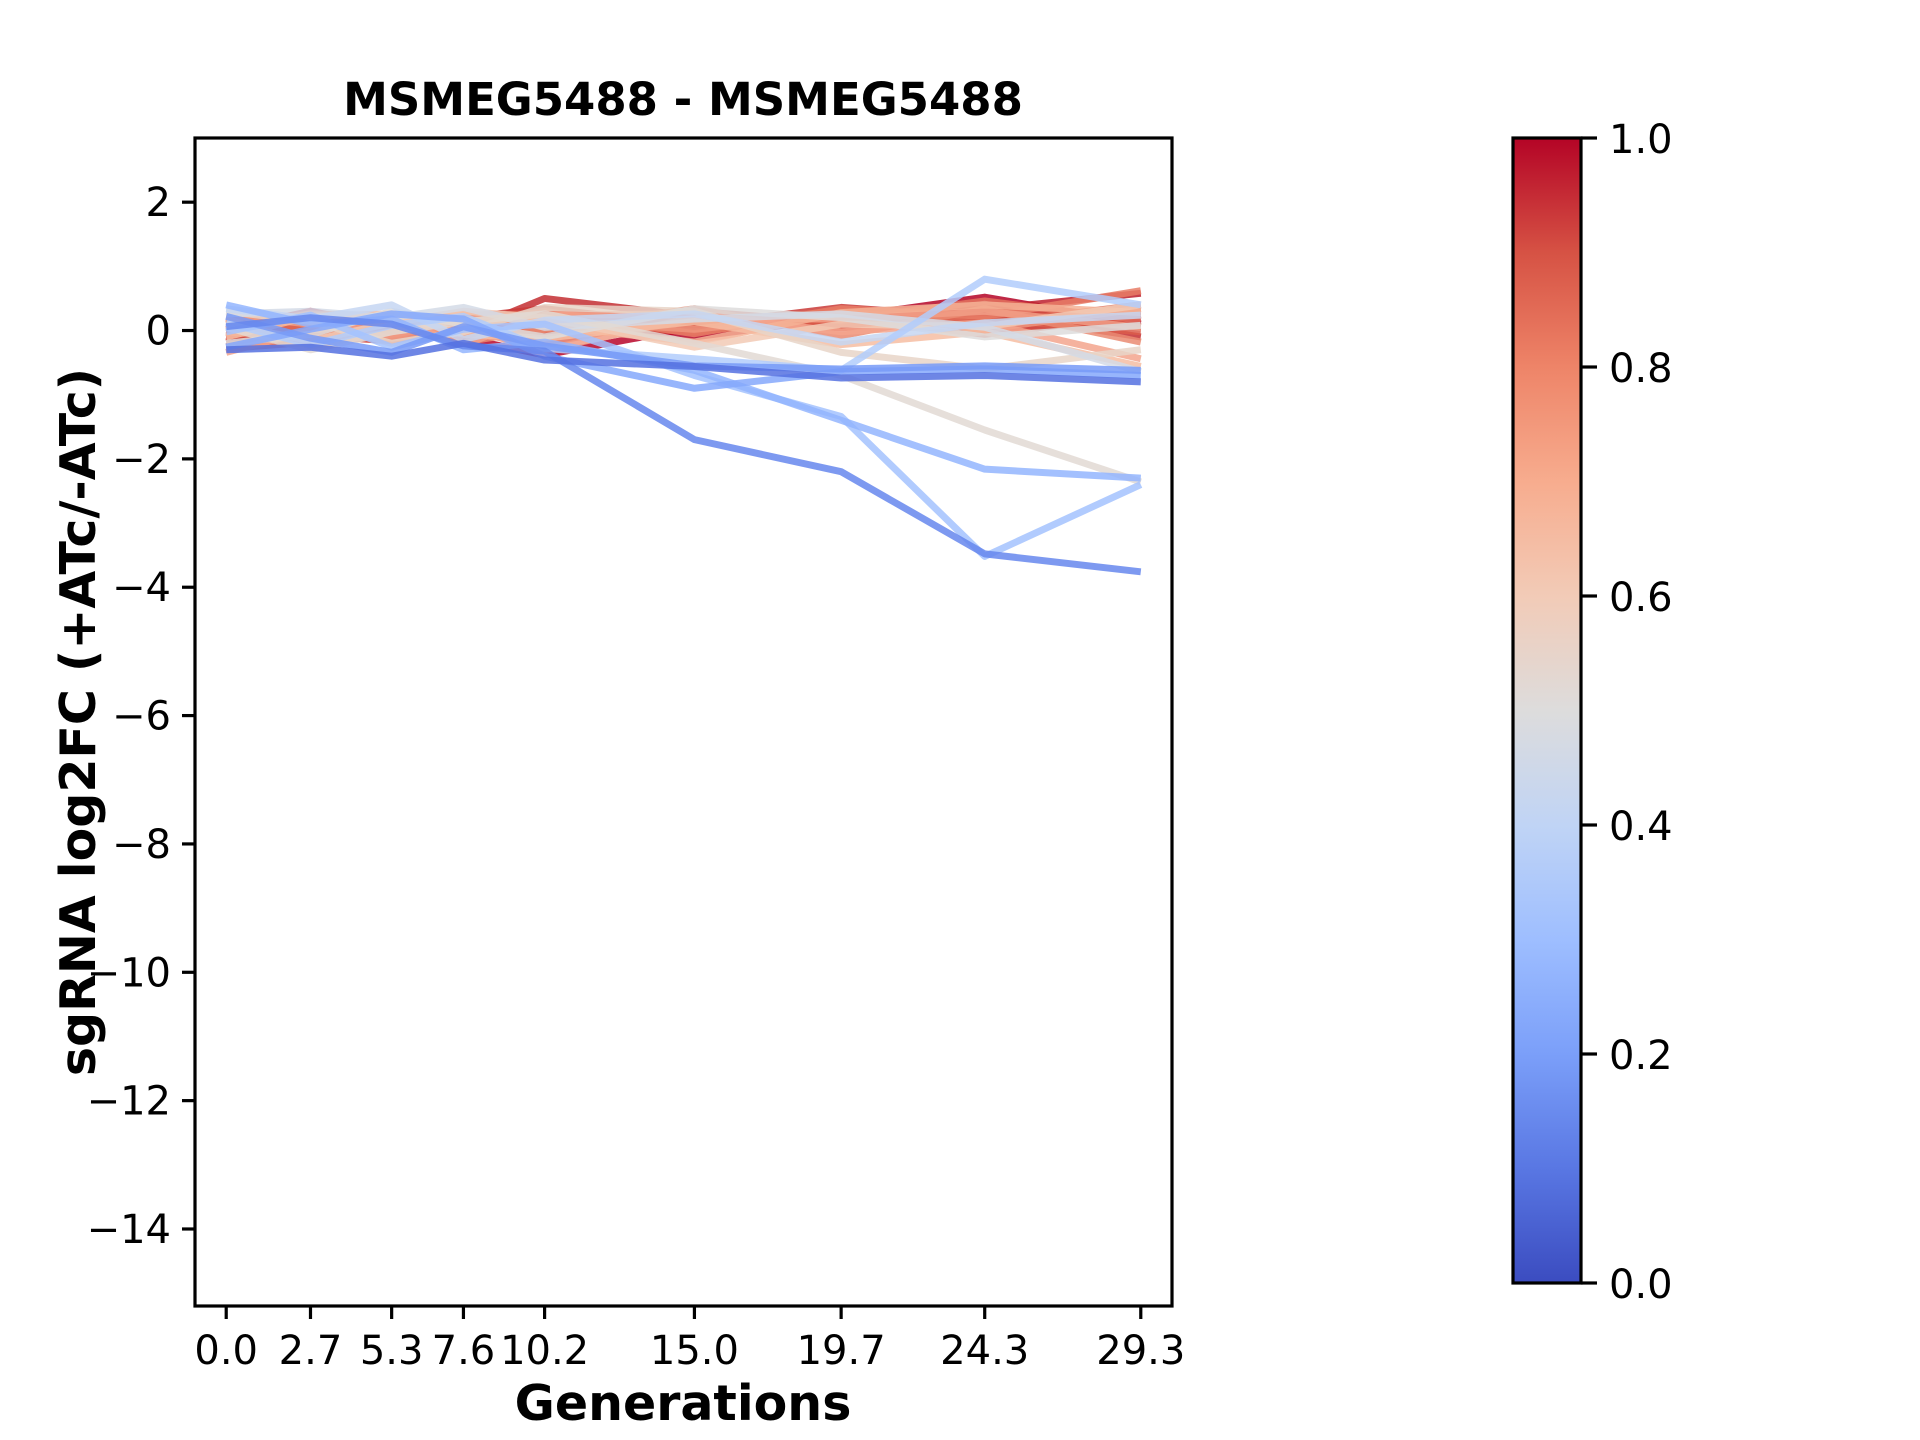 The height and width of the screenshot is (1440, 1920). Describe the element at coordinates (1627, 712) in the screenshot. I see `colorbar-ticks: 0.0 0.2 0.4 0.6 0.8 1.0` at that location.